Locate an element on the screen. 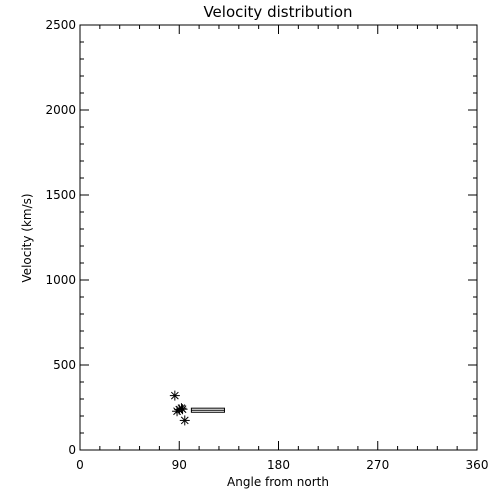 The height and width of the screenshot is (500, 500). y-tick-label: 2000 is located at coordinates (60, 110).